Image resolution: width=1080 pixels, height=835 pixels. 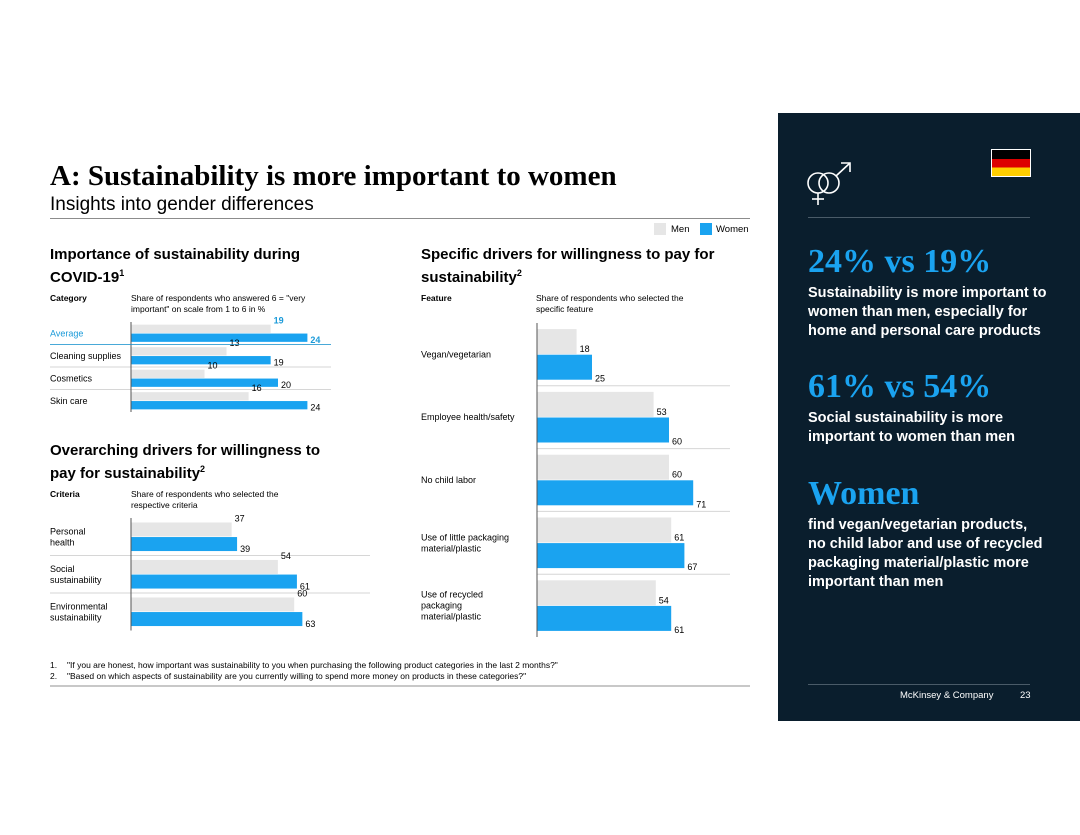 I want to click on category-label: Environmental, so click(x=79, y=606).